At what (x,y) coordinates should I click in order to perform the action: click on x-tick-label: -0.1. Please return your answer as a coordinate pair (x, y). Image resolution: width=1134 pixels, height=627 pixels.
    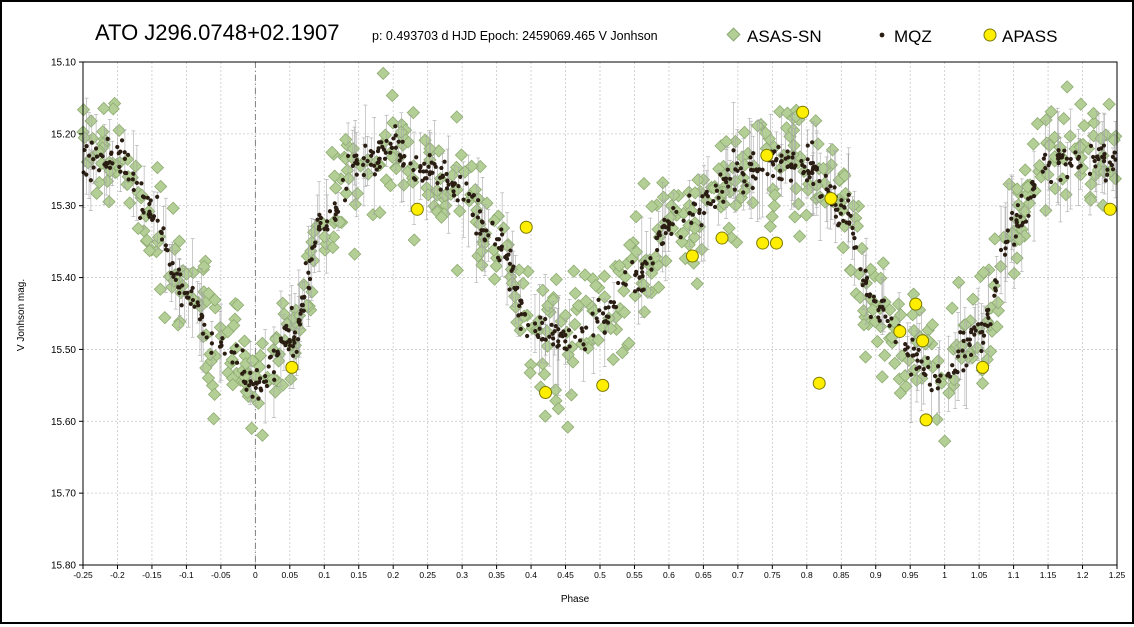
    Looking at the image, I should click on (186, 575).